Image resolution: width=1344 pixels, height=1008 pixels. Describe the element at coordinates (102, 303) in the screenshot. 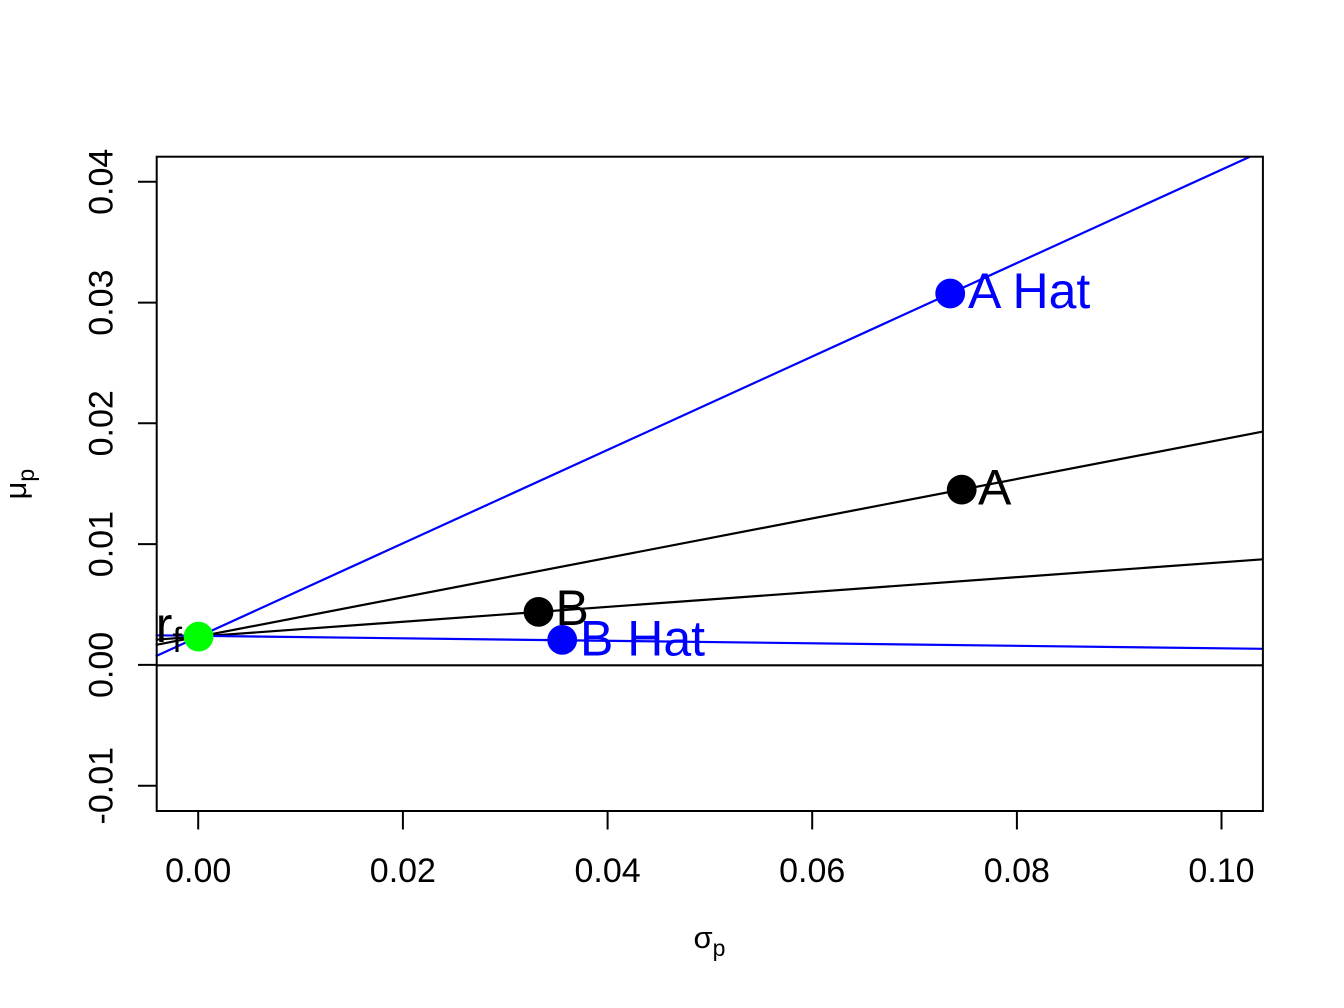

I see `svg-text: 0.03` at that location.